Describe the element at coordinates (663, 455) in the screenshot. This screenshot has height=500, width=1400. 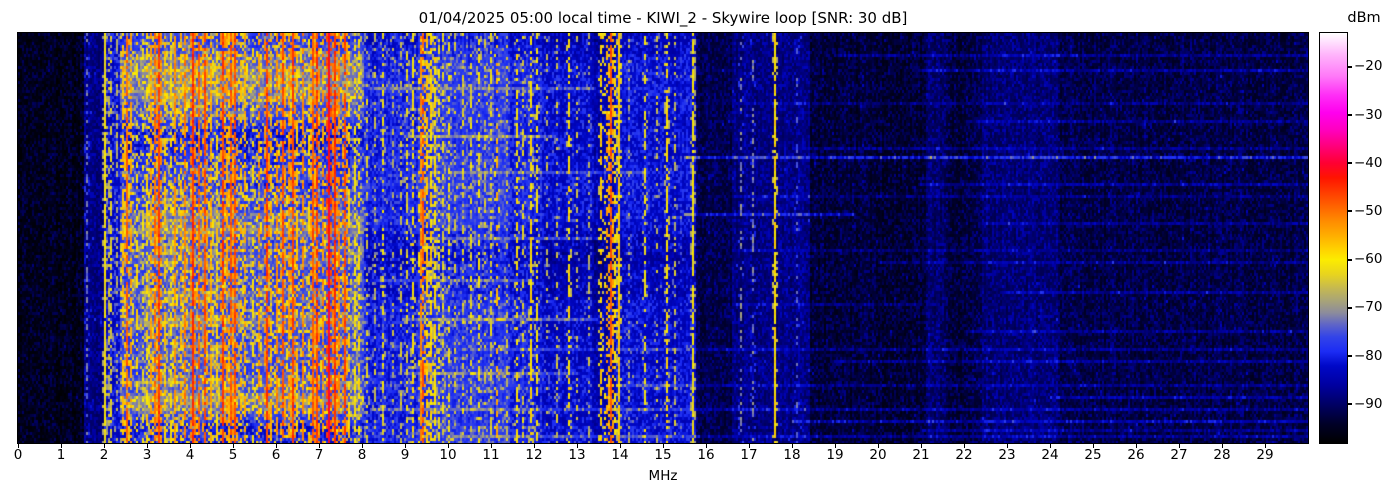
I see `x-tick-label: 15` at that location.